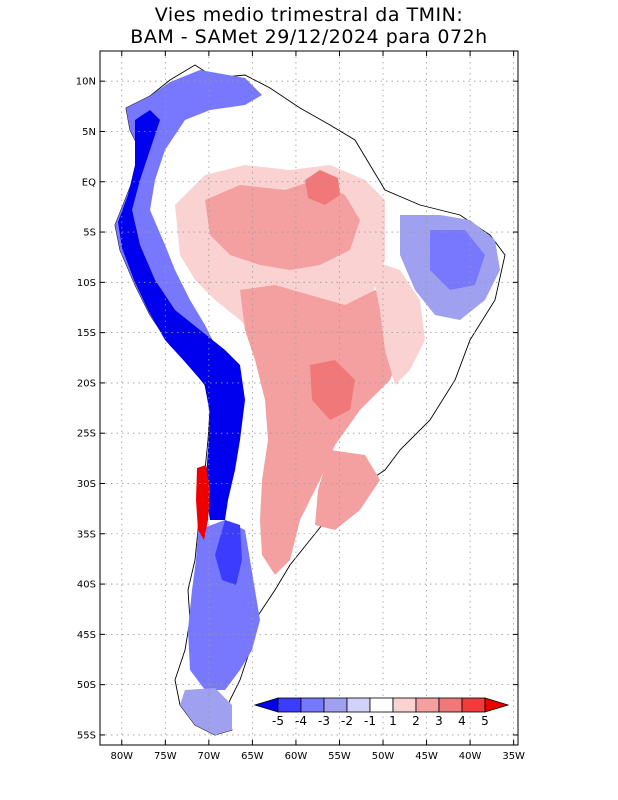  What do you see at coordinates (86, 283) in the screenshot?
I see `lat-tick-label: 10S` at bounding box center [86, 283].